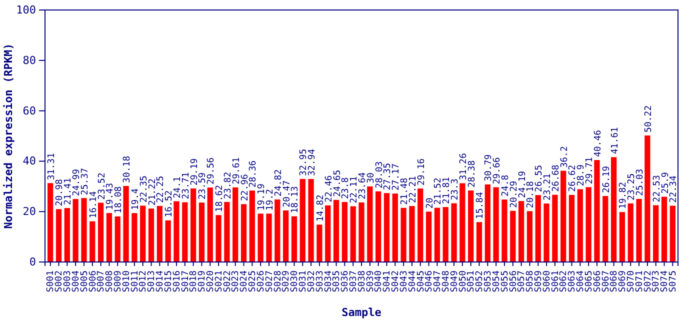  Describe the element at coordinates (26, 10) in the screenshot. I see `y-tick-label: 100` at that location.